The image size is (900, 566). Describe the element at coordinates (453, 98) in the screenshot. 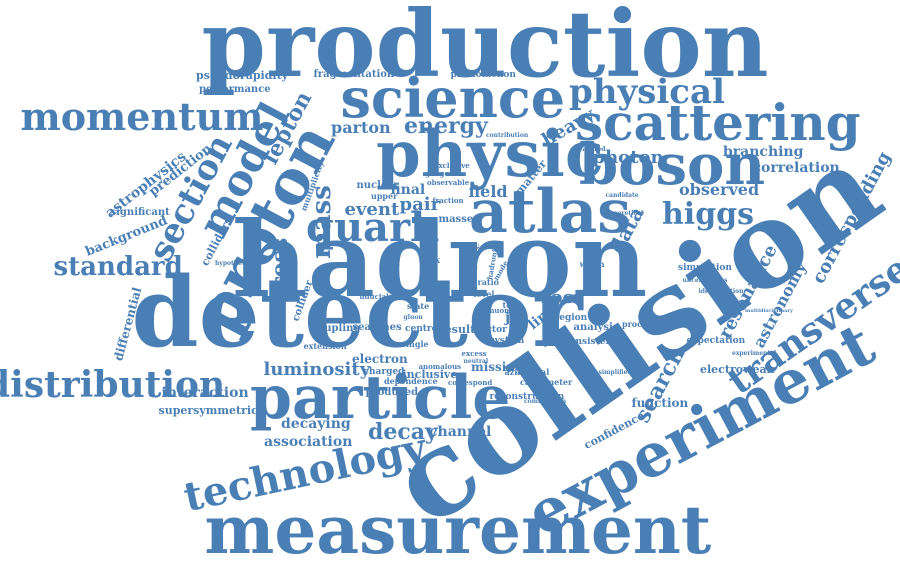

I see `word-science: science` at that location.